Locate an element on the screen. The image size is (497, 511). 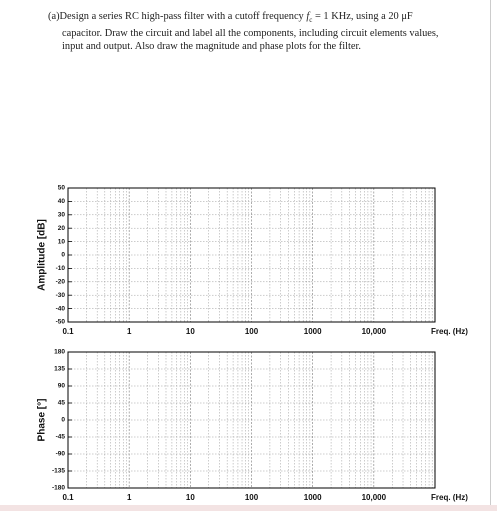
y-tick-label: -90 is located at coordinates (61, 454).